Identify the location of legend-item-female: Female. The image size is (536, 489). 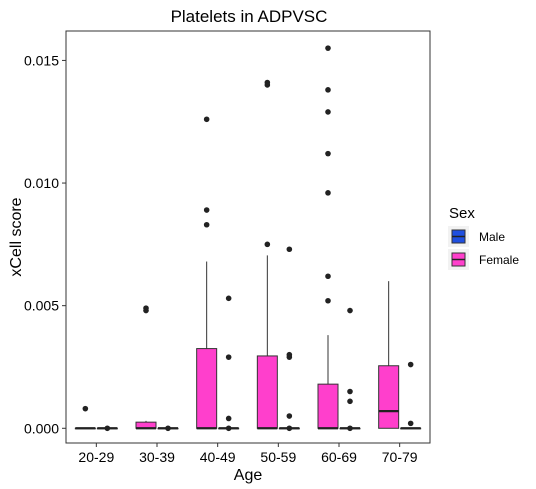
(483, 259).